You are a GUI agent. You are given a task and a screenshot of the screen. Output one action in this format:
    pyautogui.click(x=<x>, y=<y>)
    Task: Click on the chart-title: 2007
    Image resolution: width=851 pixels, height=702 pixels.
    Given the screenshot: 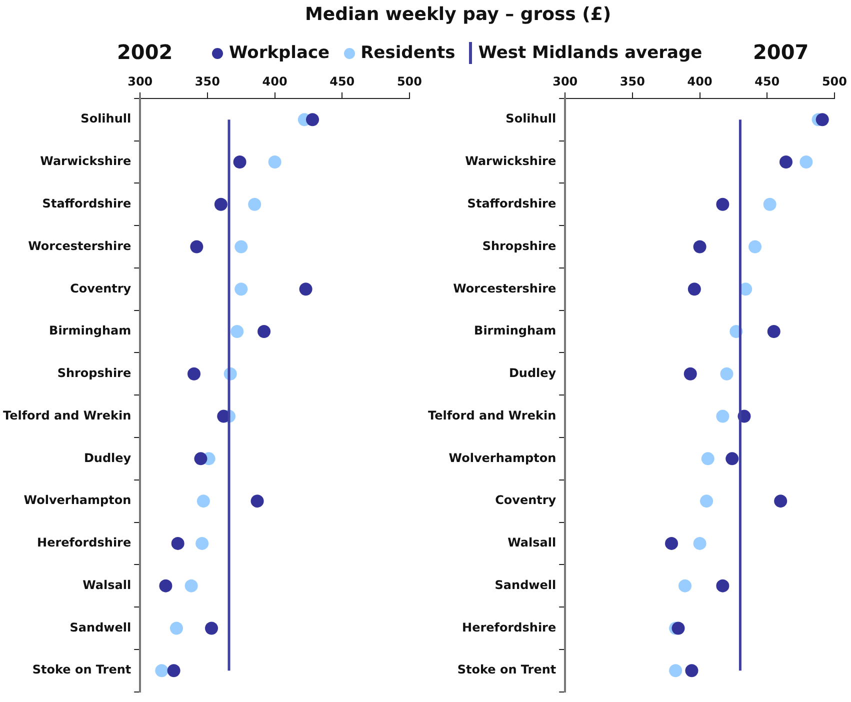 What is the action you would take?
    pyautogui.click(x=781, y=52)
    